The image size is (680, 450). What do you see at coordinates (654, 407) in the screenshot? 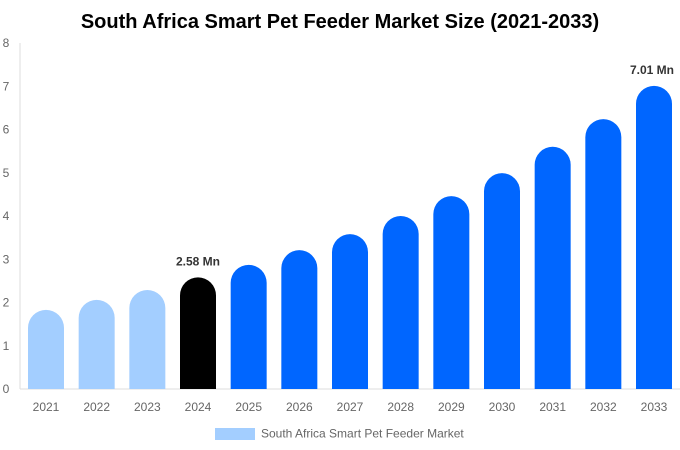
I see `x-tick-label: 2033` at bounding box center [654, 407].